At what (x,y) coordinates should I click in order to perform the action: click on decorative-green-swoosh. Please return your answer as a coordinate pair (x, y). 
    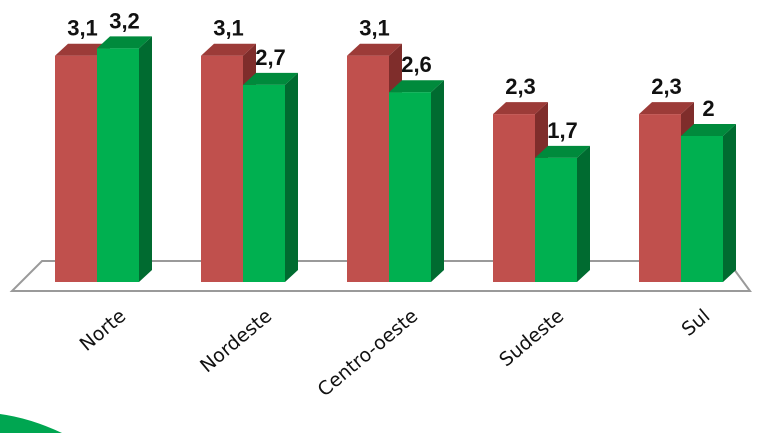
    Looking at the image, I should click on (31, 423).